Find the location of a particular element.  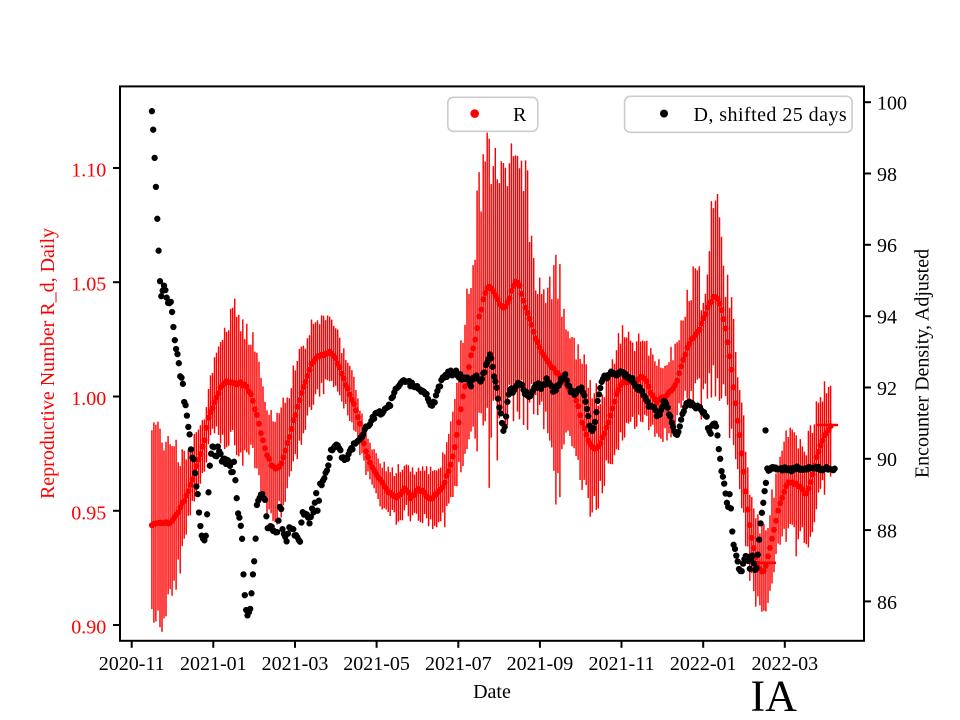

svg-text: 88 is located at coordinates (887, 532).